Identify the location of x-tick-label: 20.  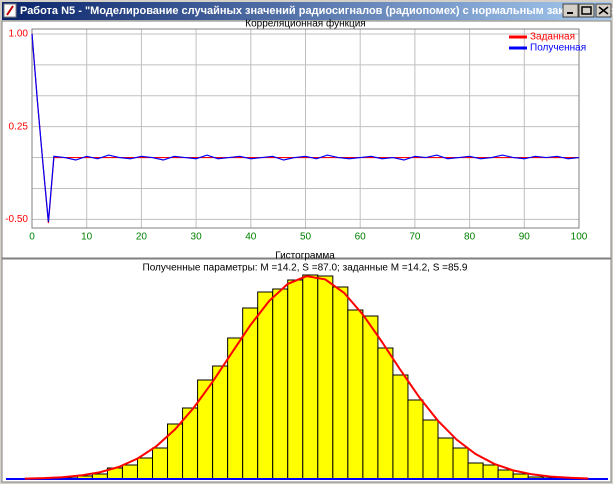
(142, 237).